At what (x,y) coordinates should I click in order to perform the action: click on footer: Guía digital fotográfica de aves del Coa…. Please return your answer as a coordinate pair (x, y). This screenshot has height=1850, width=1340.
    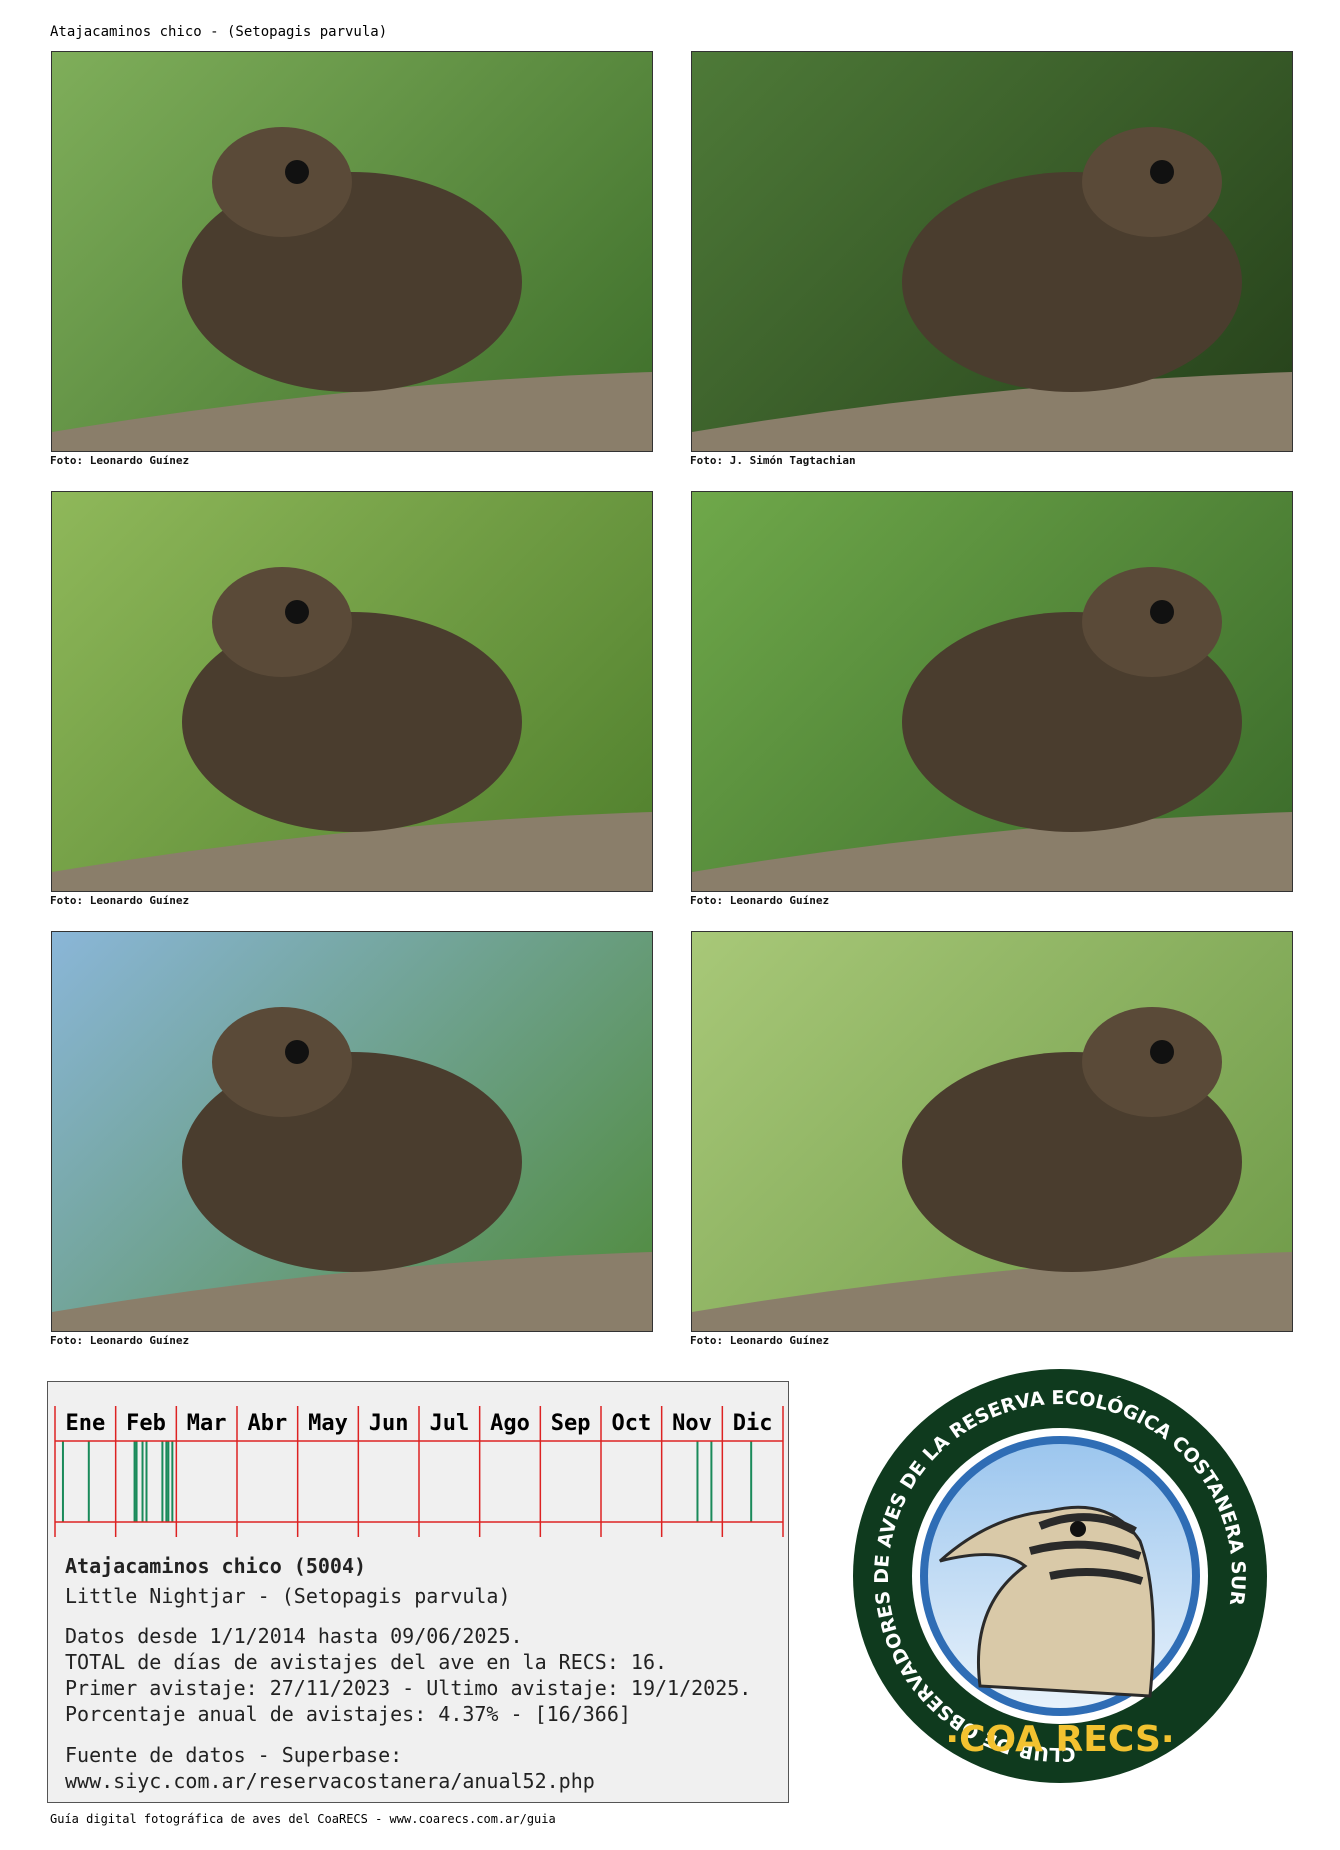
    Looking at the image, I should click on (303, 1819).